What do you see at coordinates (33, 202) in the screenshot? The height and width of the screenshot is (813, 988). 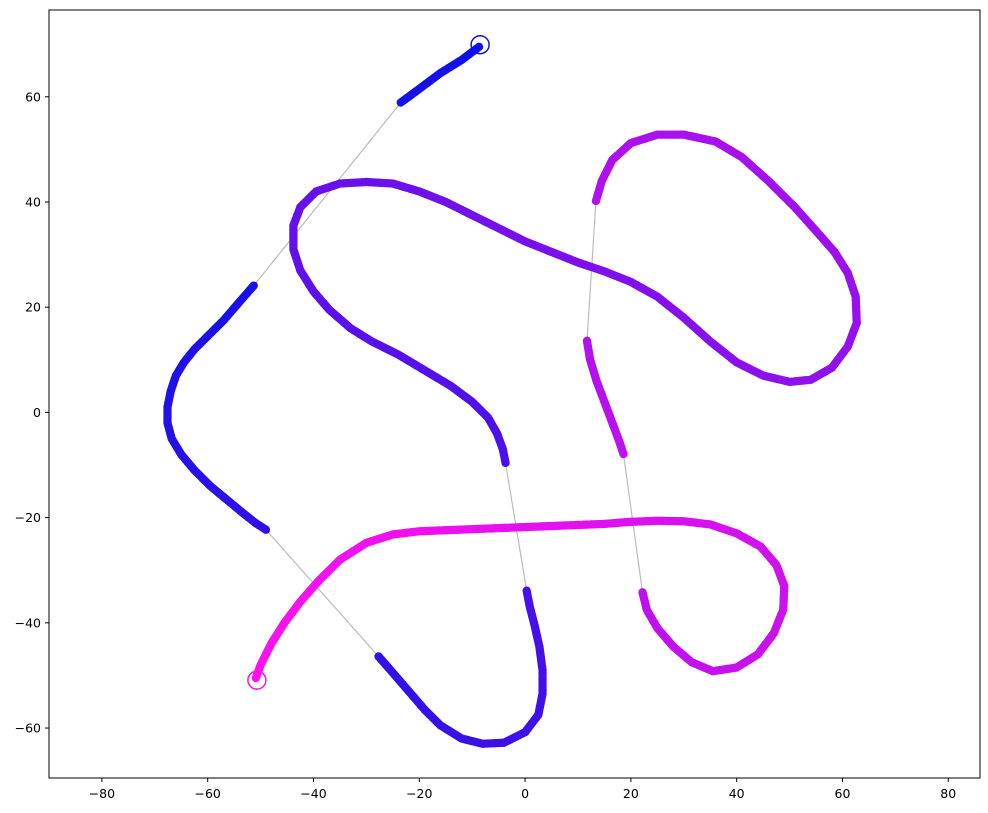 I see `y-tick-label: 40` at bounding box center [33, 202].